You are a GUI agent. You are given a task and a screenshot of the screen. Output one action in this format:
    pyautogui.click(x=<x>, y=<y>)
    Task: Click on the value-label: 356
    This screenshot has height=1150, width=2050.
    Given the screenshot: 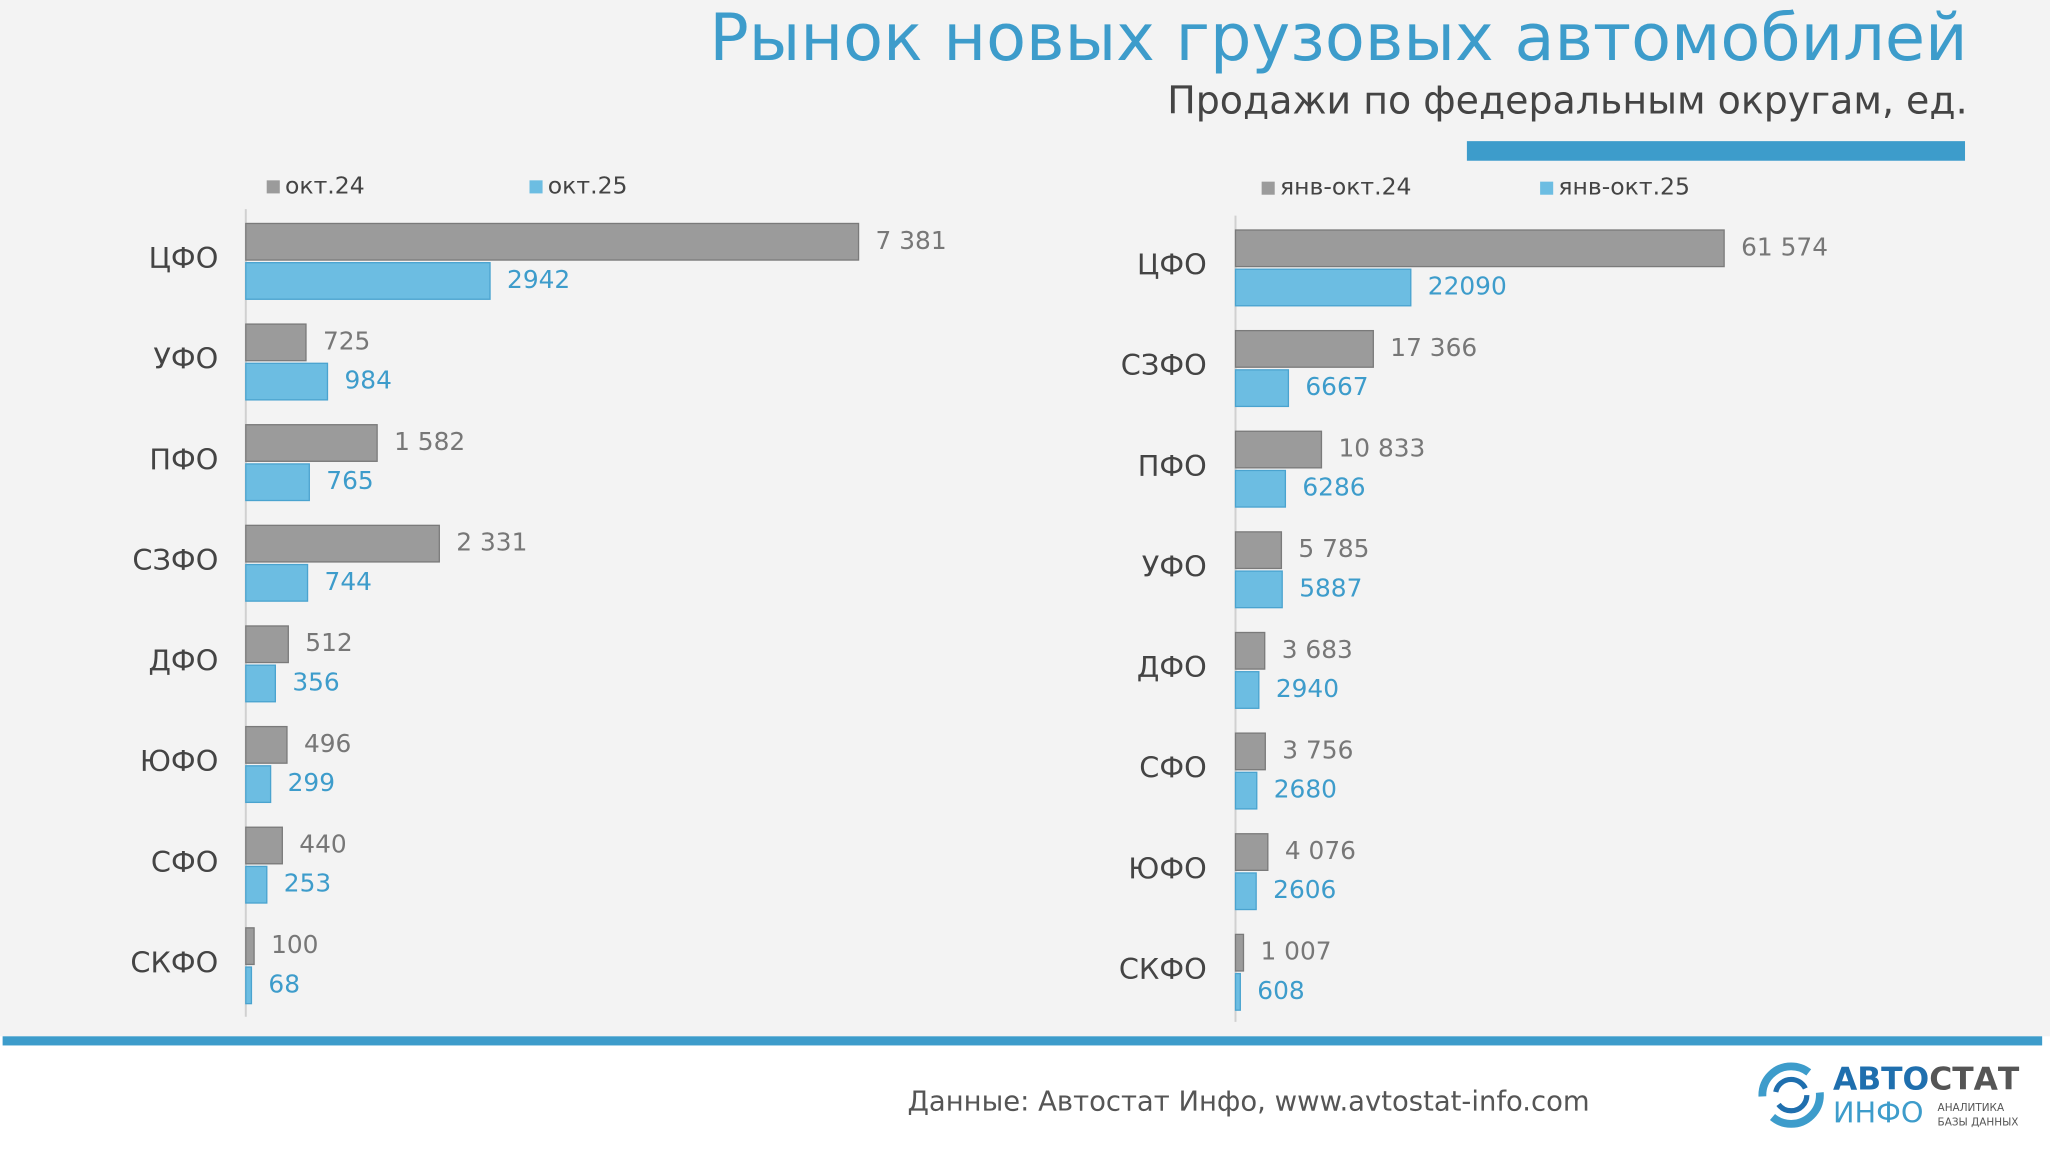 What is the action you would take?
    pyautogui.click(x=315, y=681)
    